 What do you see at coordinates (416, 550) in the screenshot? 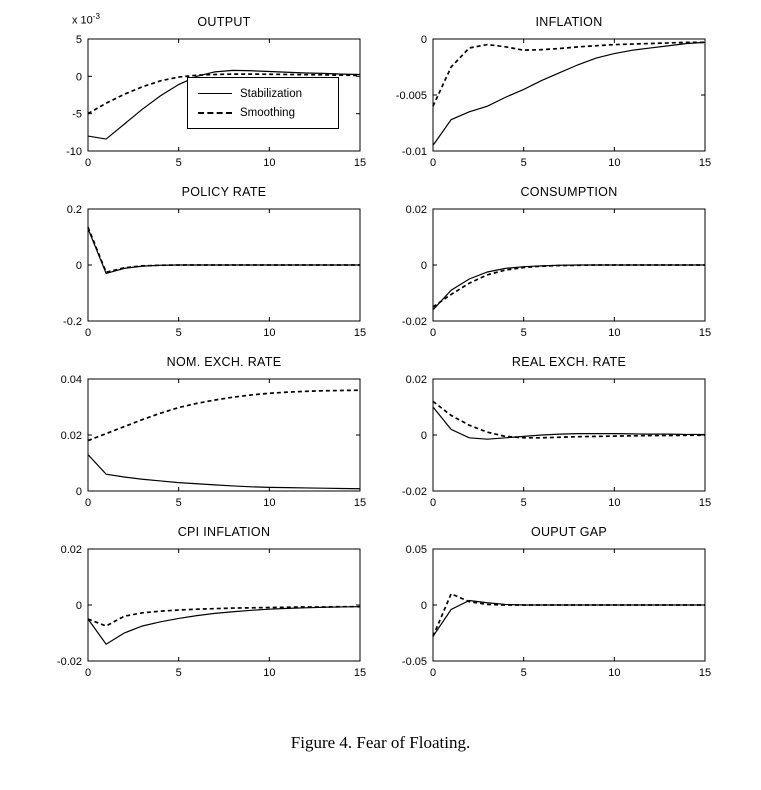
I see `y-tick-label: 0.05` at bounding box center [416, 550].